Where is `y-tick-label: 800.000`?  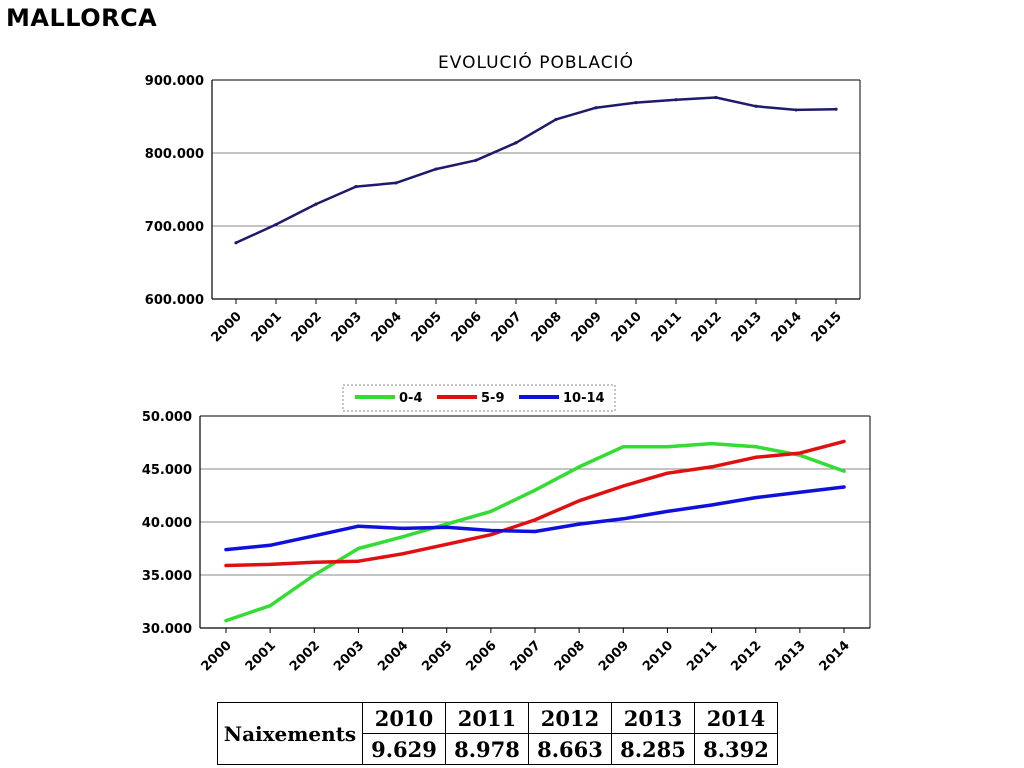
y-tick-label: 800.000 is located at coordinates (174, 154).